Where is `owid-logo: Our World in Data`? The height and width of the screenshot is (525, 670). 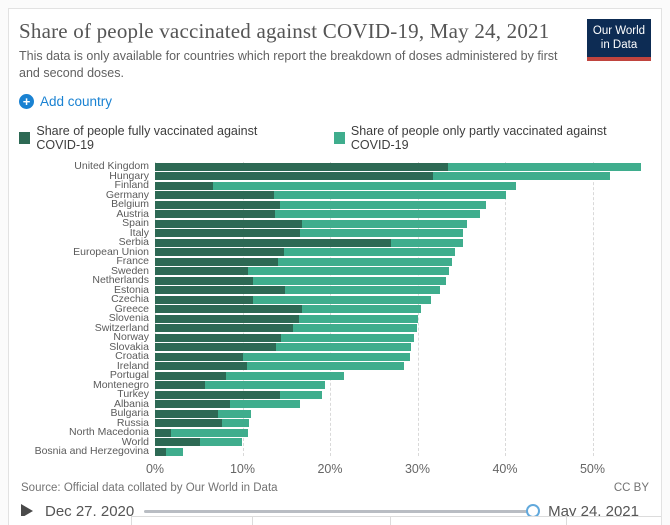 owid-logo: Our World in Data is located at coordinates (619, 40).